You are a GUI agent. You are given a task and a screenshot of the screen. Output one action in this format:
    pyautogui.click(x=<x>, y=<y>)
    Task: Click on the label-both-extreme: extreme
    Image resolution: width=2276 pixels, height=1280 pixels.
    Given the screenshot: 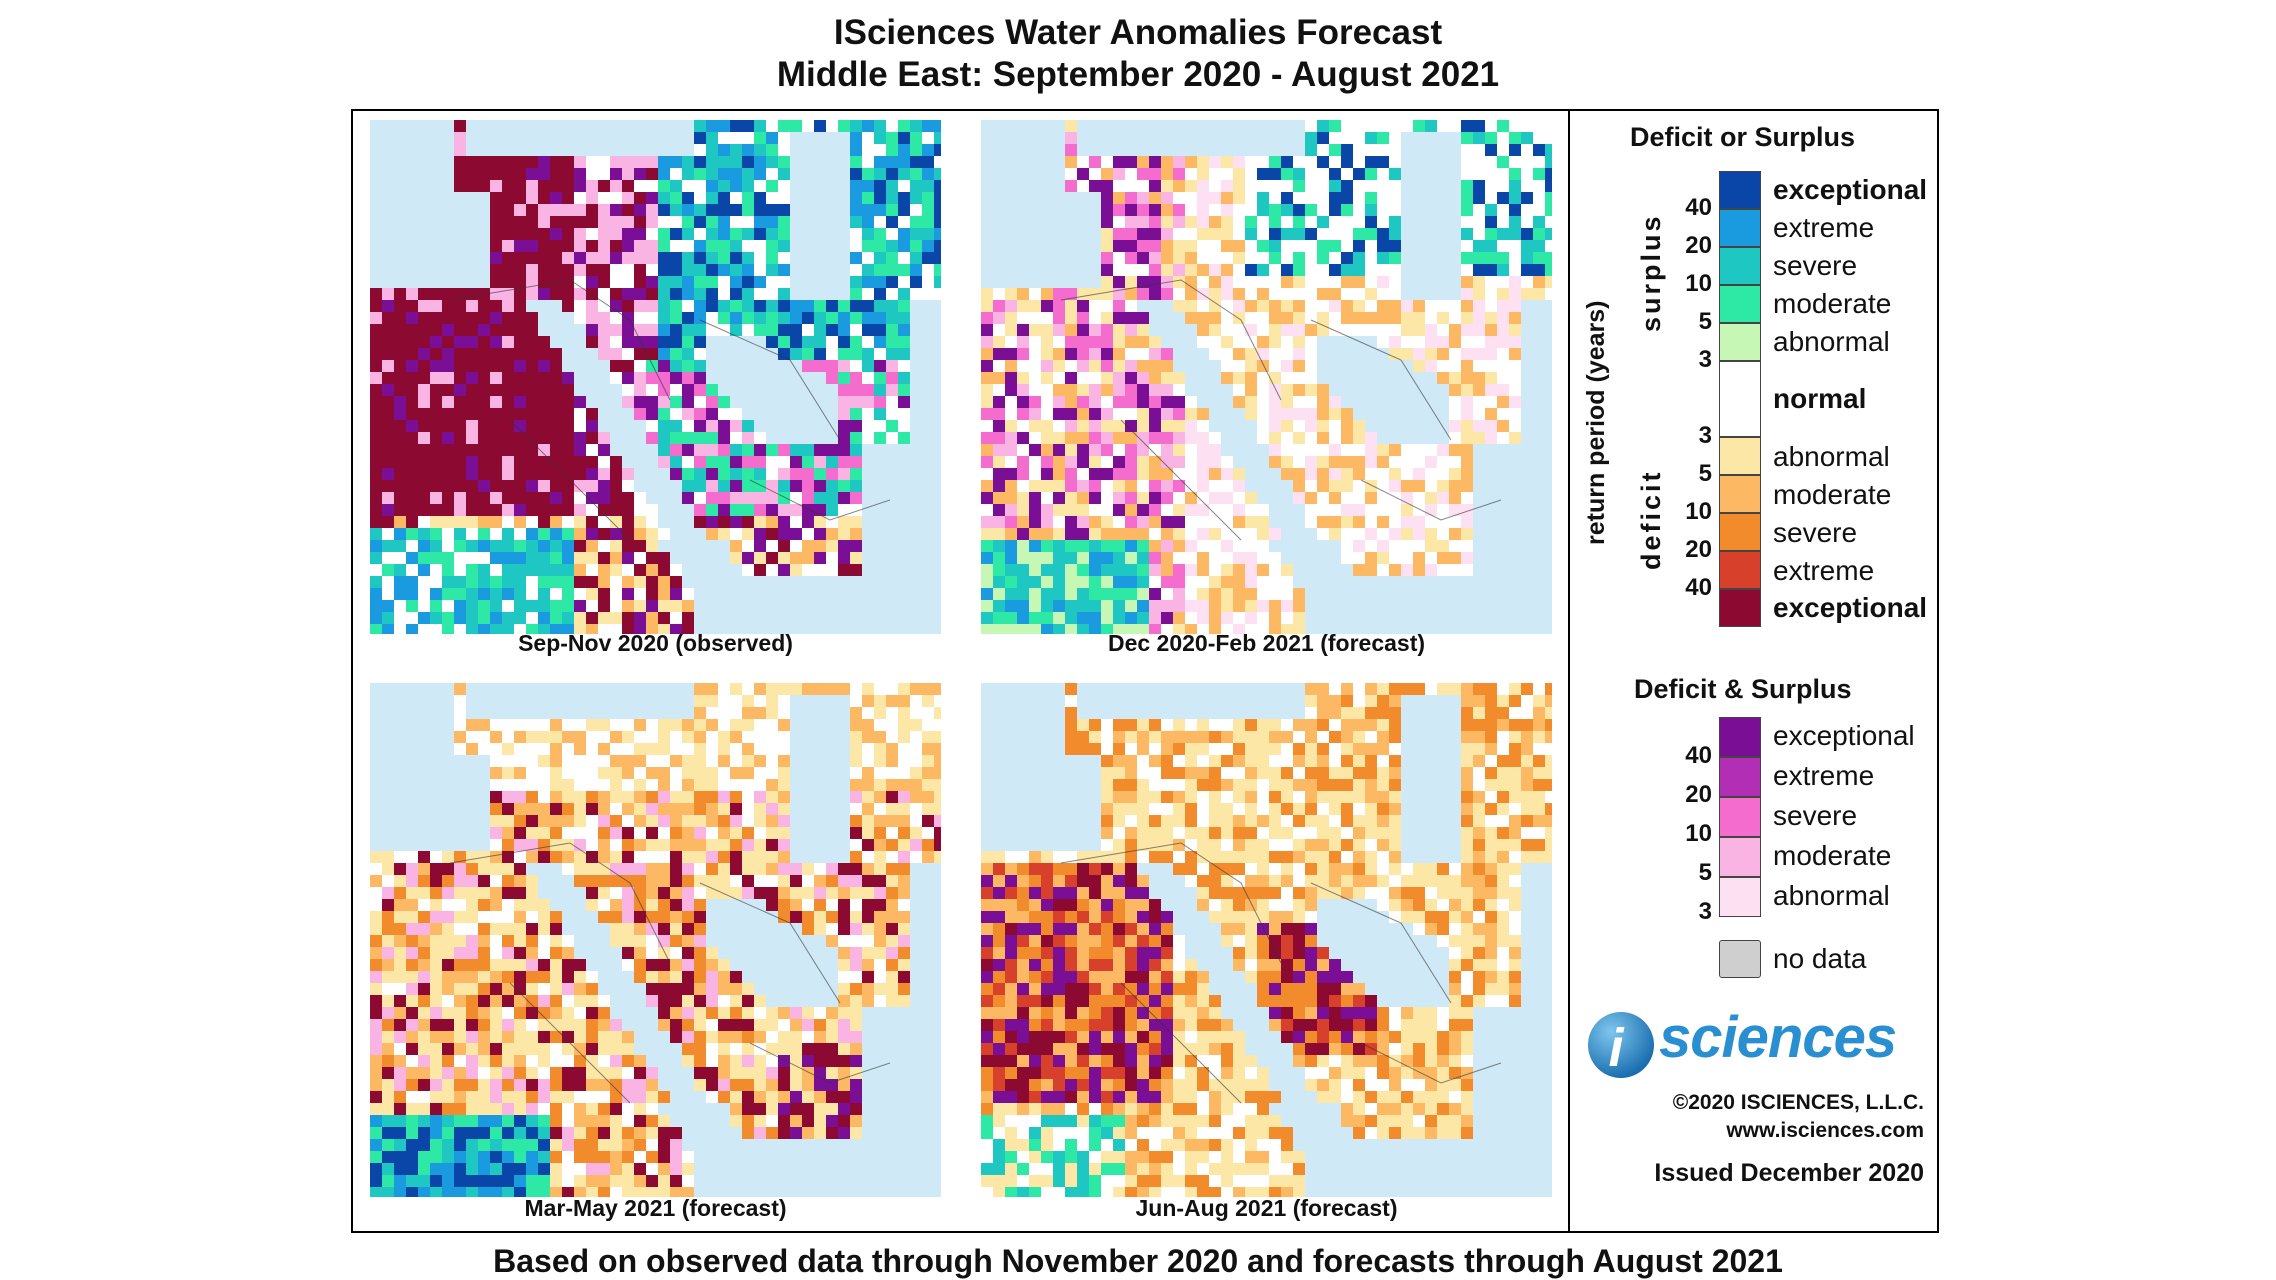 What is the action you would take?
    pyautogui.click(x=1824, y=775)
    